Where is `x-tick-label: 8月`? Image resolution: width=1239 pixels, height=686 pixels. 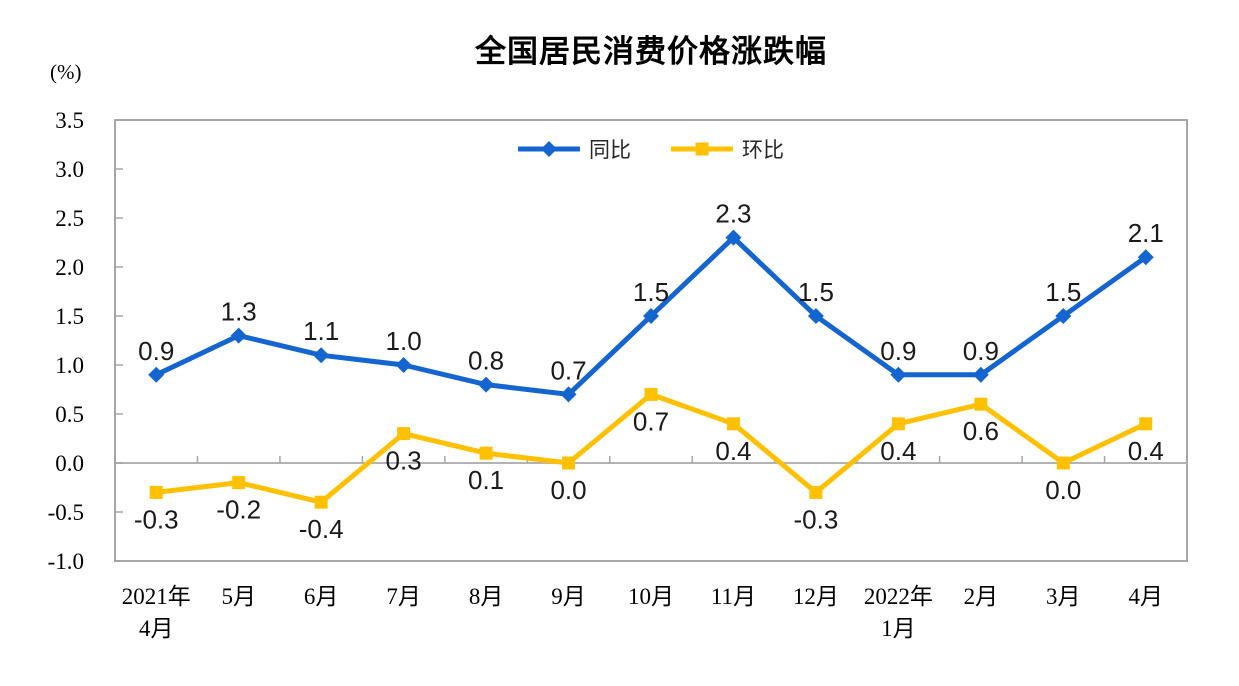 x-tick-label: 8月 is located at coordinates (486, 596).